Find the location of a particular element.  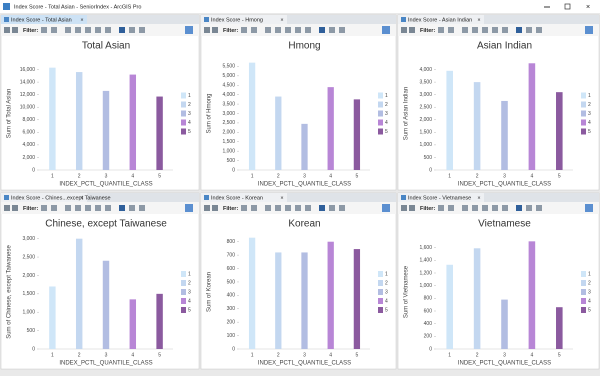

maximize-button is located at coordinates (567, 6).